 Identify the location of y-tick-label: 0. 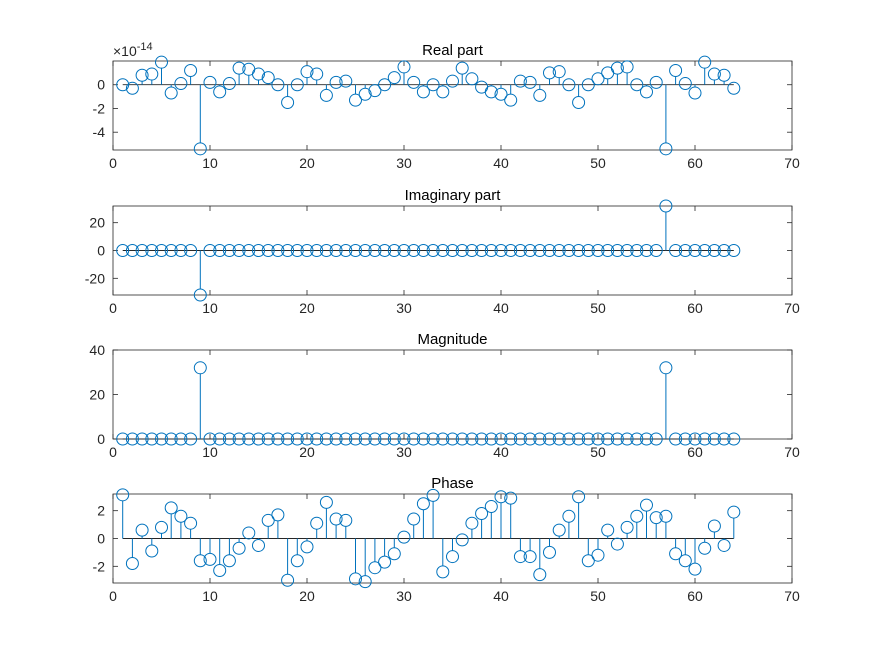
(101, 439).